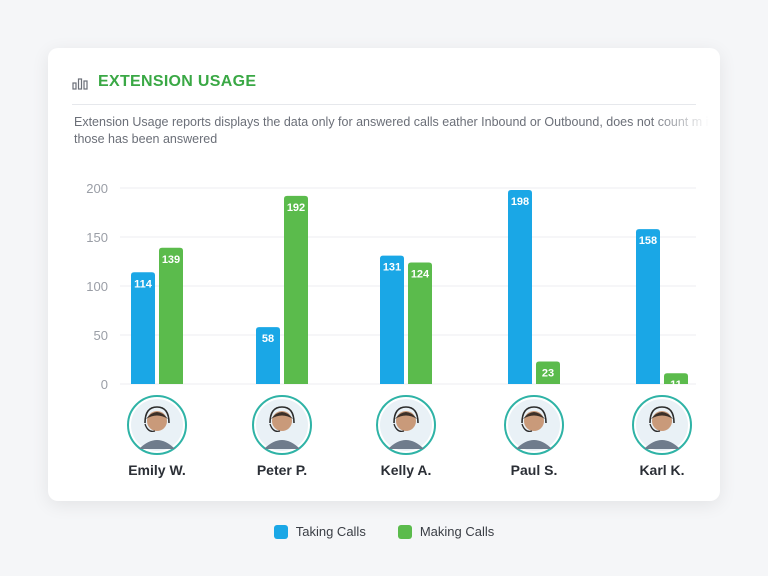 The height and width of the screenshot is (576, 768). I want to click on person-name-label: Kelly A., so click(406, 470).